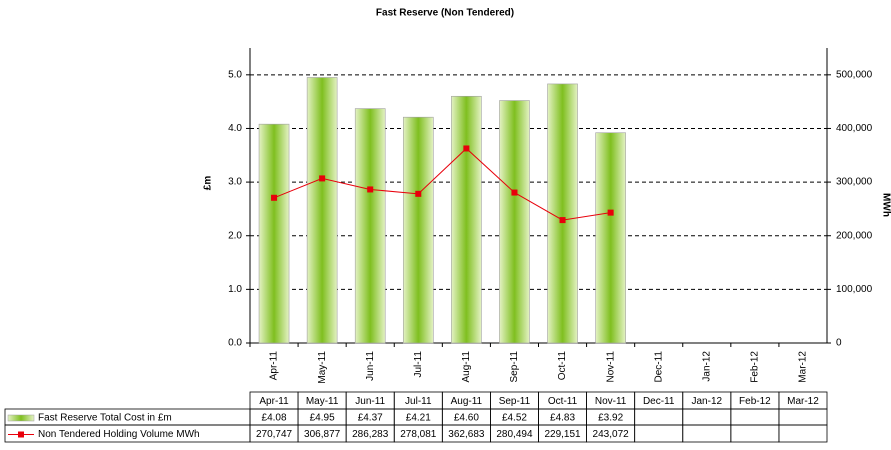  What do you see at coordinates (21, 434) in the screenshot?
I see `legend-marker` at bounding box center [21, 434].